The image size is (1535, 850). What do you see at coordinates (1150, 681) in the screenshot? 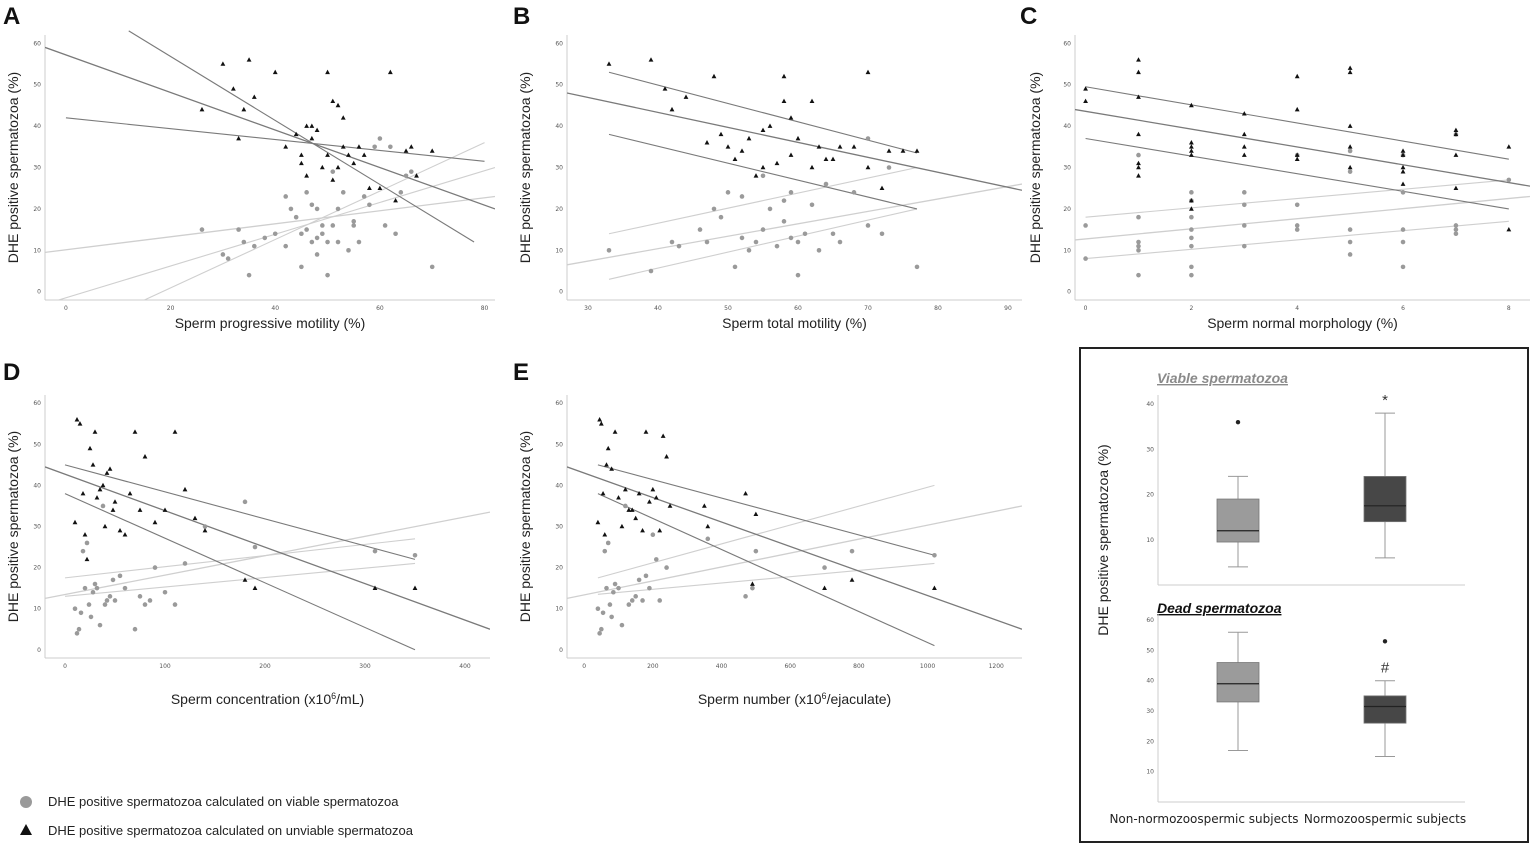
I see `boxplot-y-tick-label: 40` at bounding box center [1150, 681].